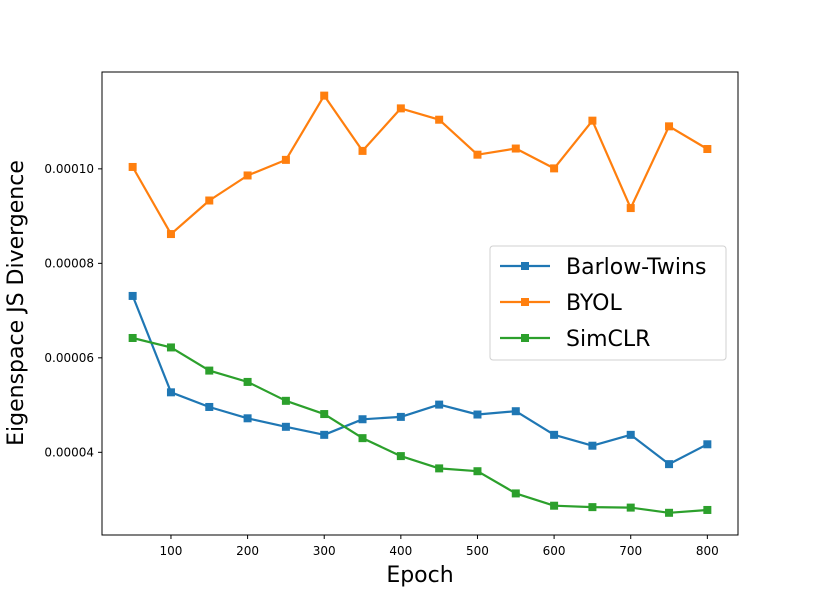 The height and width of the screenshot is (600, 819). Describe the element at coordinates (439, 546) in the screenshot. I see `x-axis: 100 200 300 400 500 600 700 800` at that location.